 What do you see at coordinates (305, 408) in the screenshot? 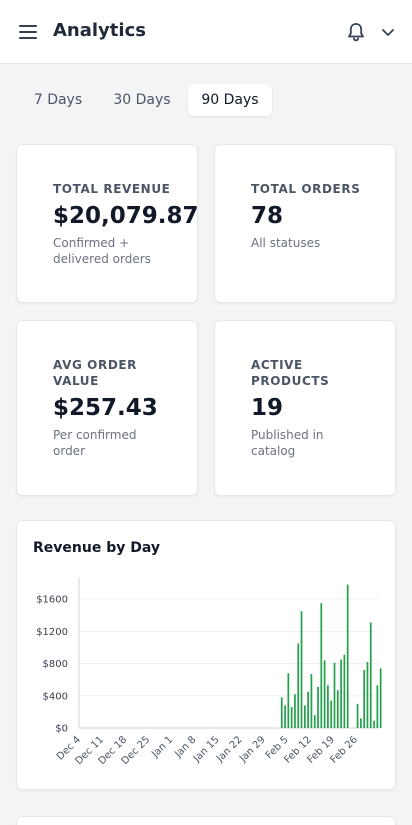
I see `stat-card-active-products: ACTIVE PRODUCTS 19 Published in catalog` at bounding box center [305, 408].